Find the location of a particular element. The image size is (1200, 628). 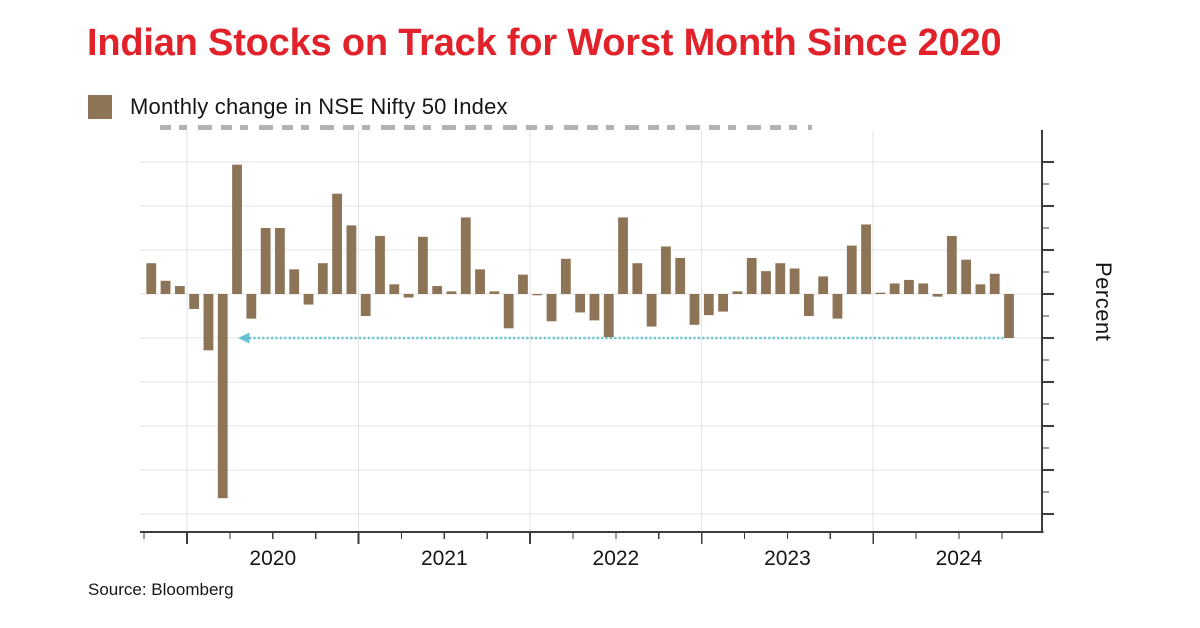

x-axis-ticks is located at coordinates (573, 538).